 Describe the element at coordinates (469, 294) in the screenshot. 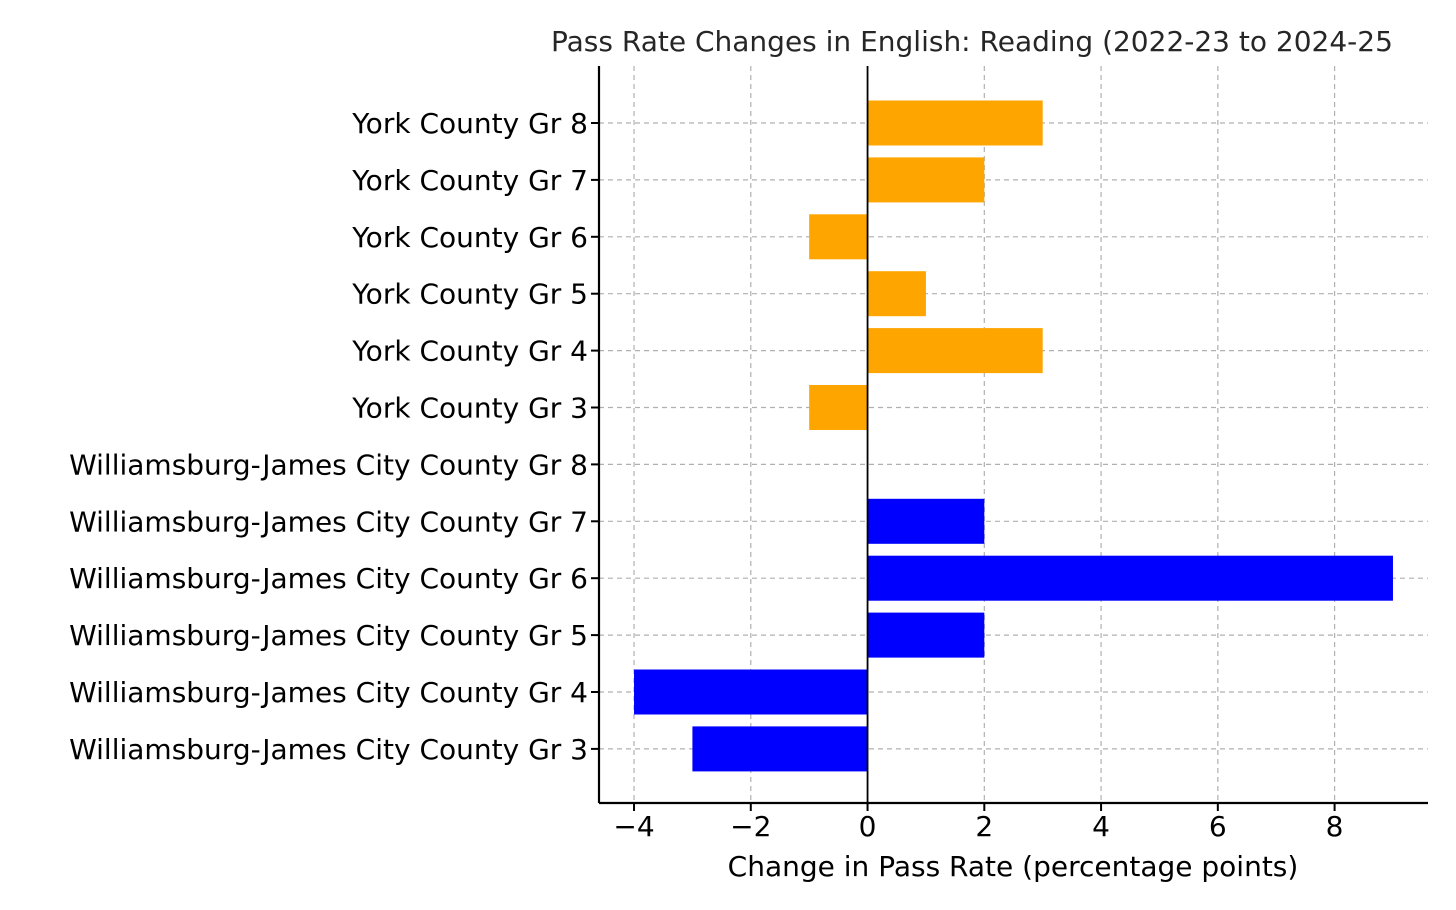

I see `category-label: York County Gr 5` at that location.